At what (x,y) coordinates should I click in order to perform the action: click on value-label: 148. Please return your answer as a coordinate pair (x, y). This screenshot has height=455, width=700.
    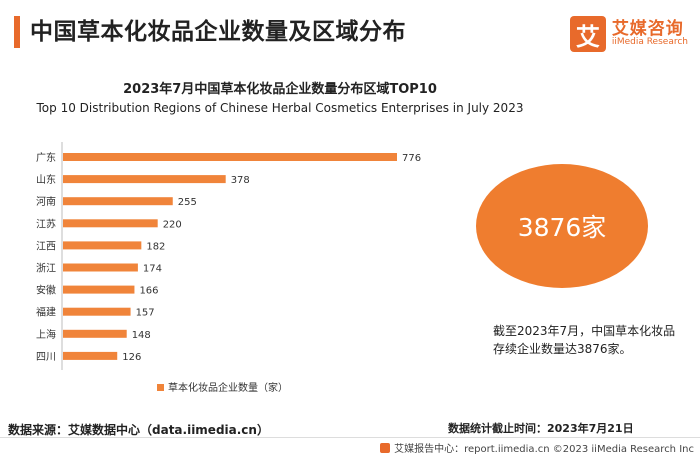
    Looking at the image, I should click on (141, 335).